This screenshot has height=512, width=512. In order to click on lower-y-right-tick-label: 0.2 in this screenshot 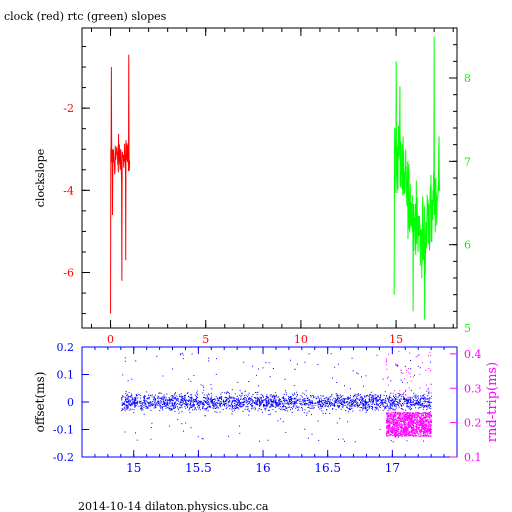, I will do `click(473, 423)`.